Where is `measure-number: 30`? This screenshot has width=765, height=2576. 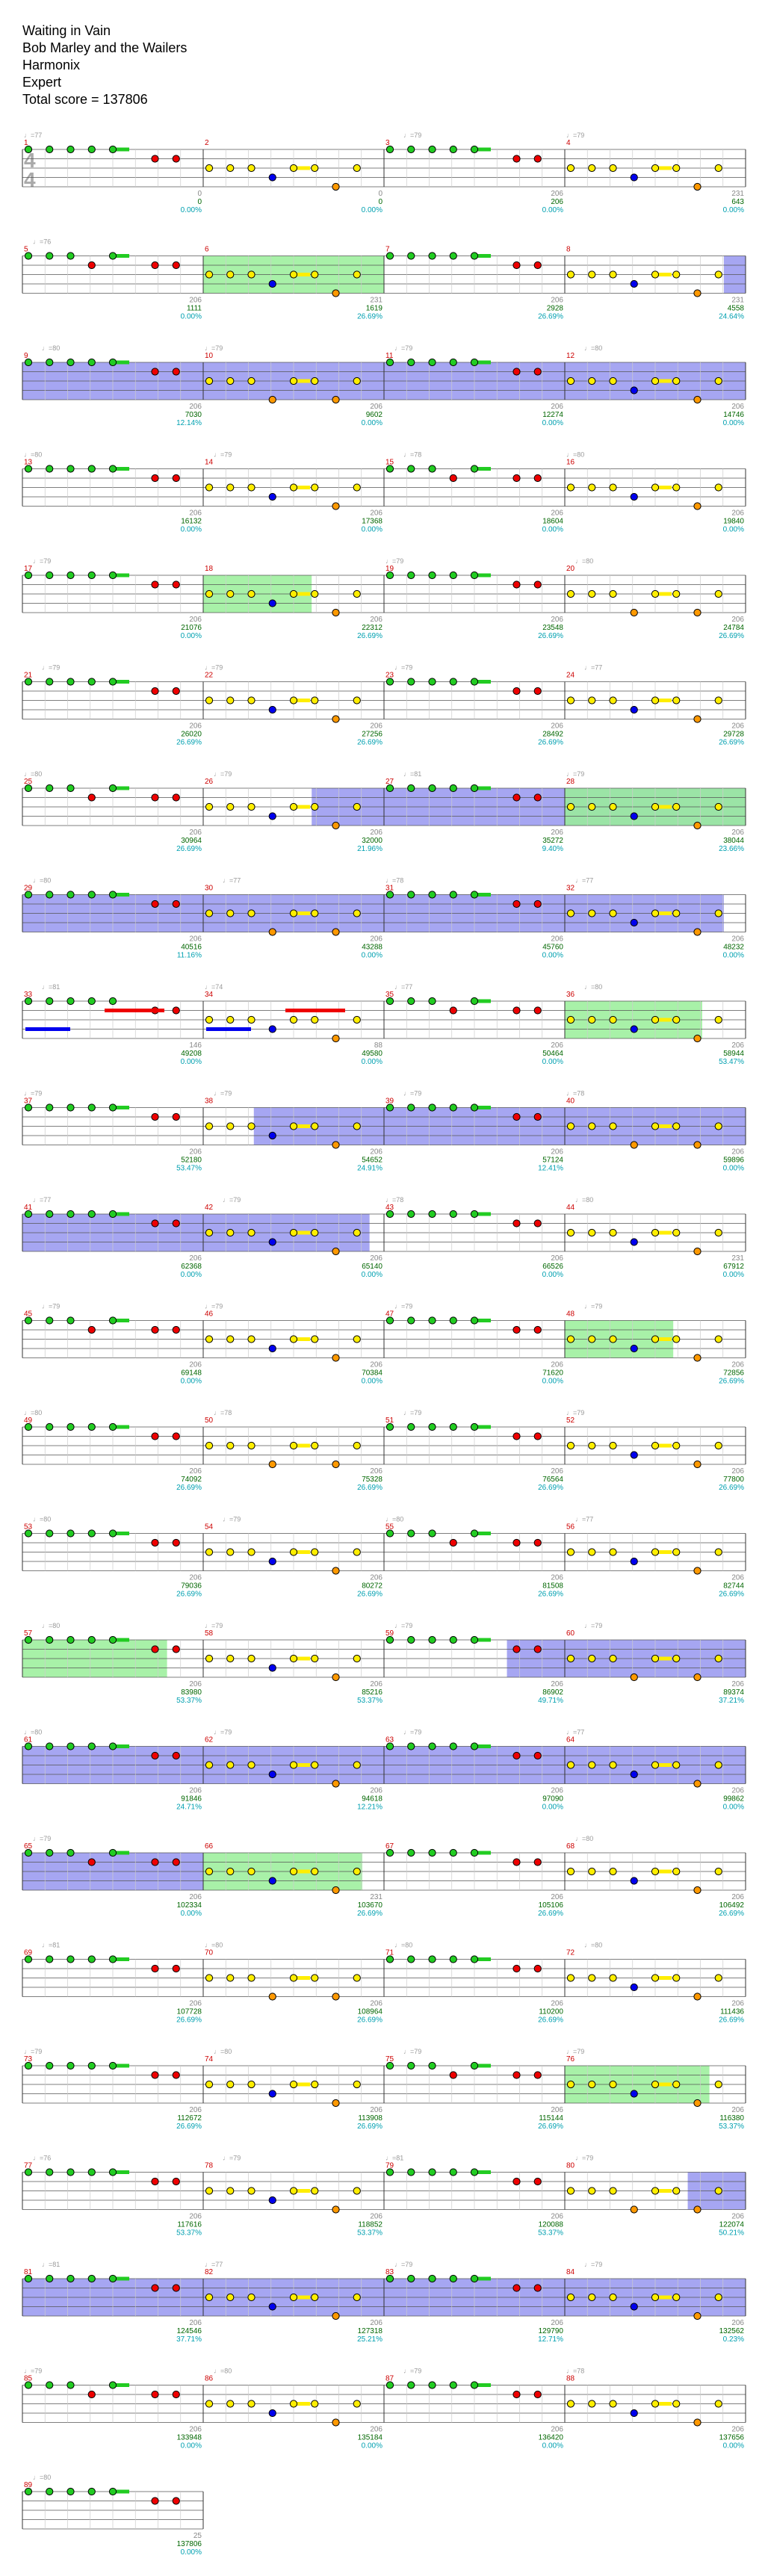
measure-number: 30 is located at coordinates (209, 889).